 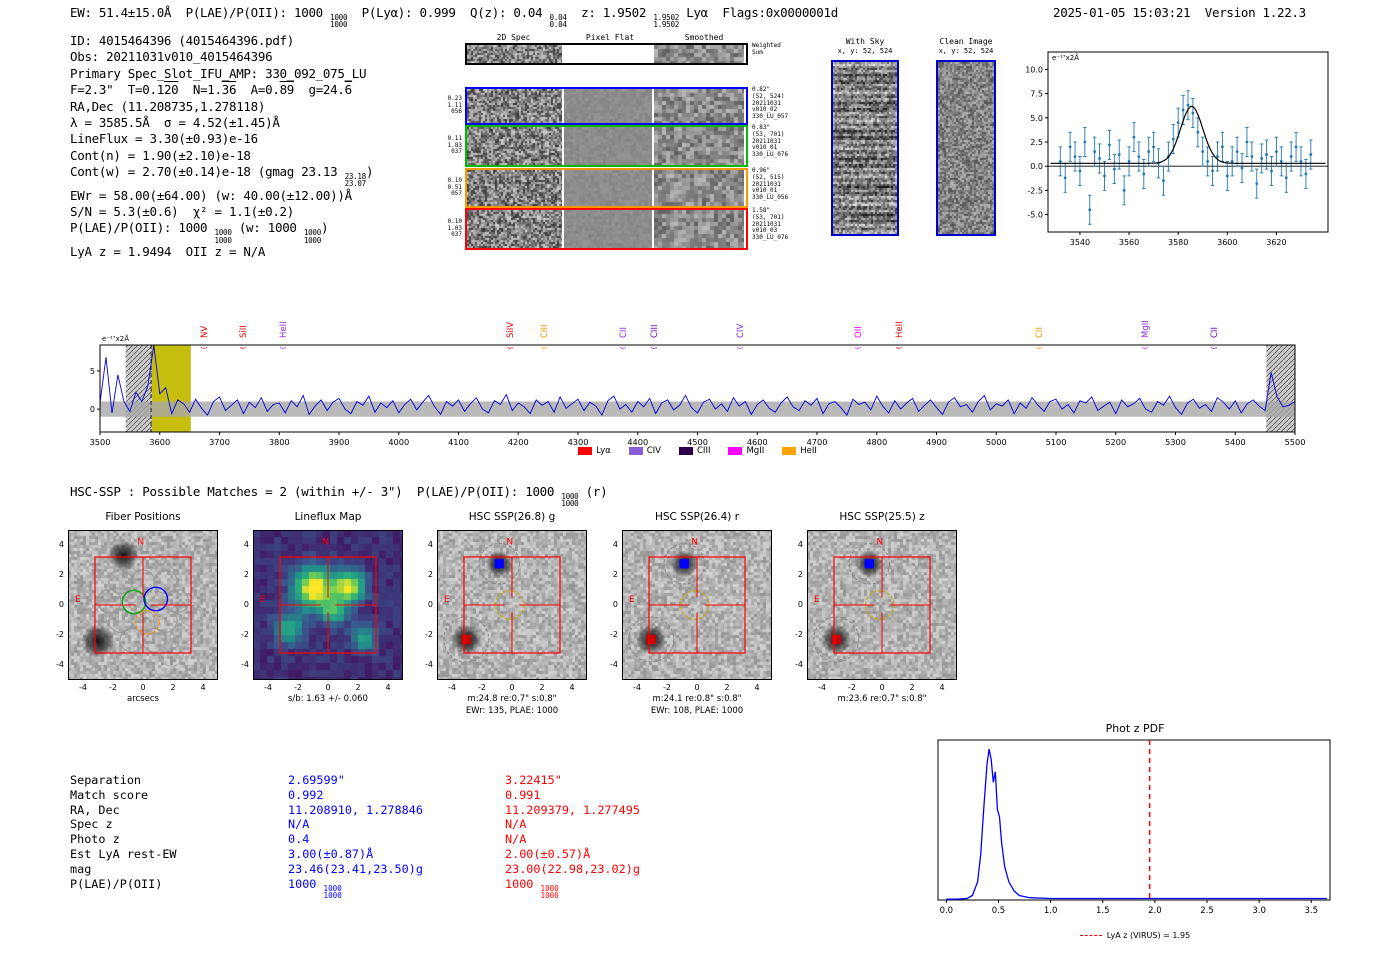 What do you see at coordinates (512, 699) in the screenshot?
I see `cutout-caption1-2: m:24.8 re:0.7" s:0.8"` at bounding box center [512, 699].